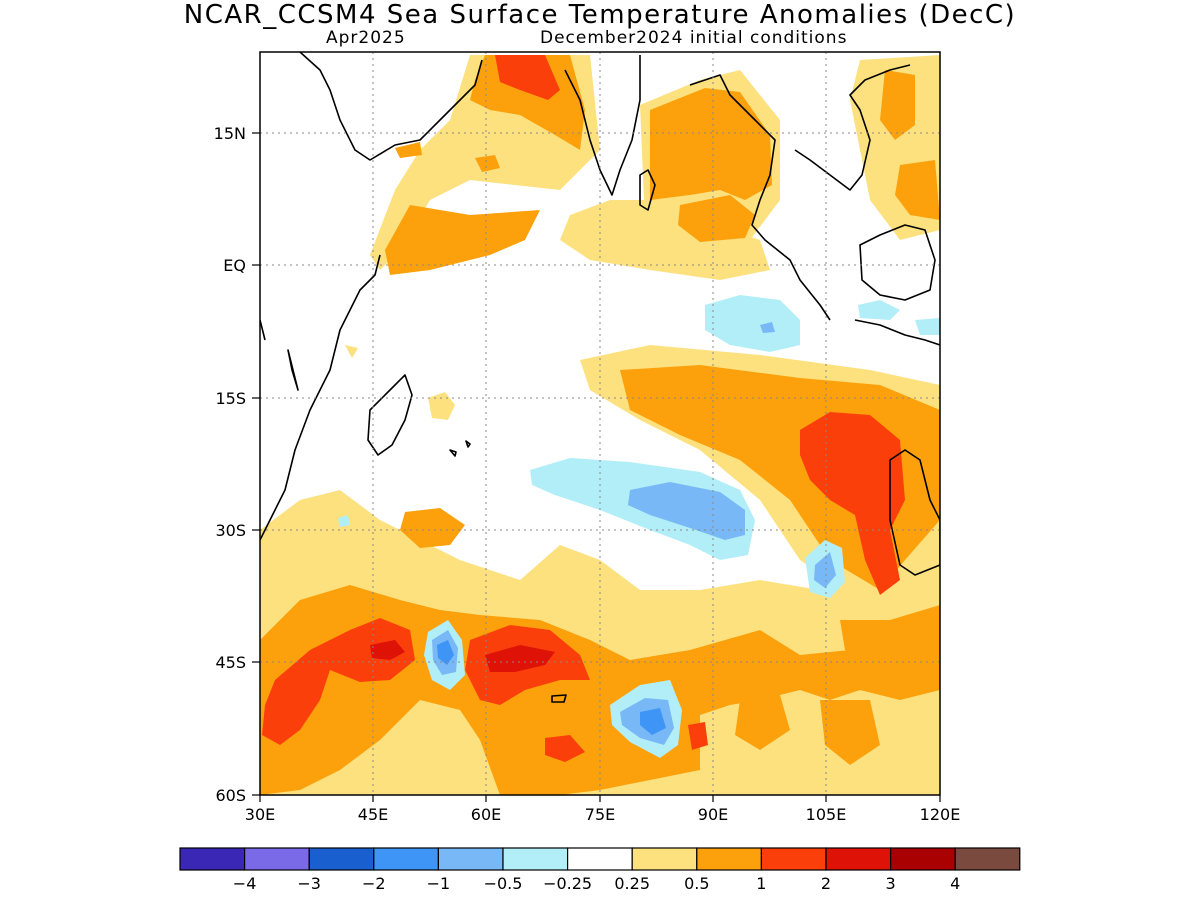  What do you see at coordinates (260, 814) in the screenshot?
I see `lon-label-30e: 30E` at bounding box center [260, 814].